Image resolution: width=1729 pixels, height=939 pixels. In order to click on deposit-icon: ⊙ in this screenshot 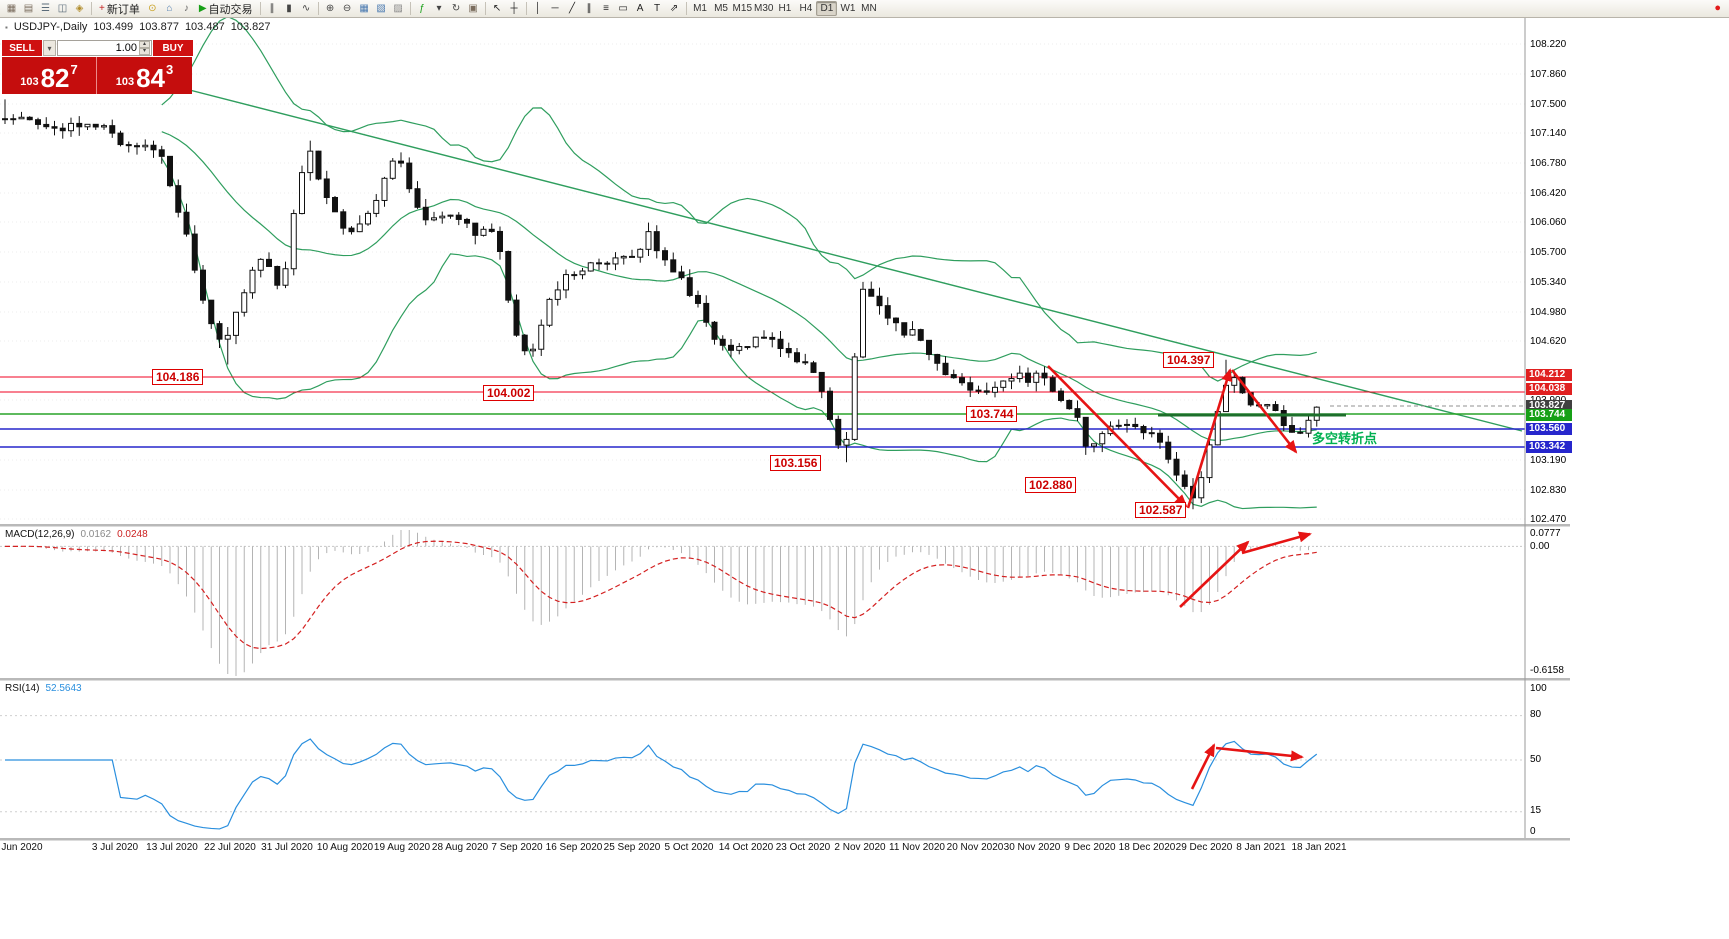, I will do `click(152, 8)`.